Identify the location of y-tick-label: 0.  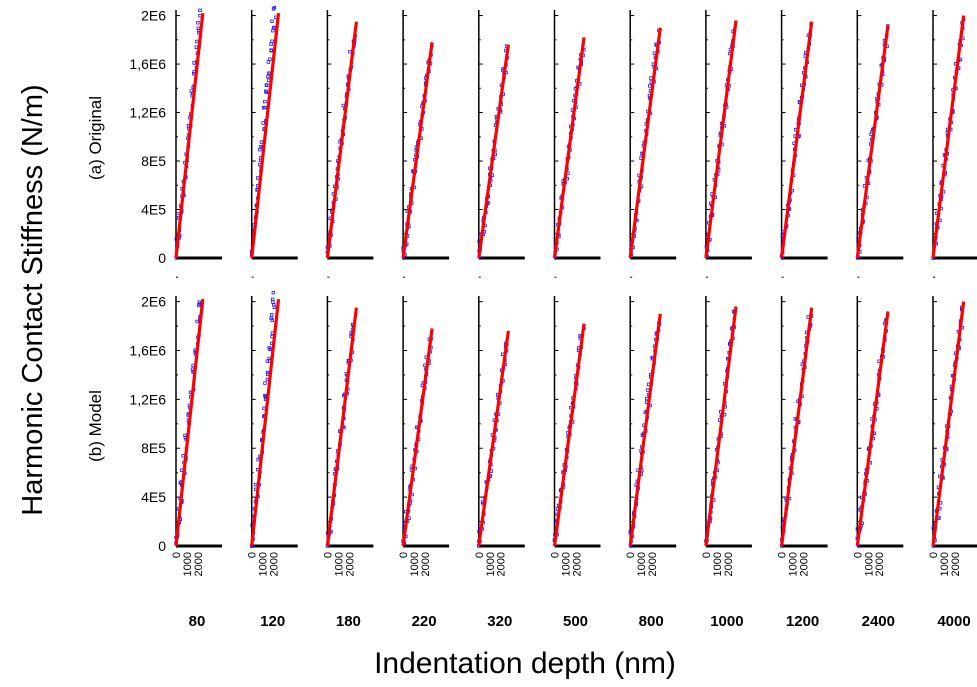
(162, 258).